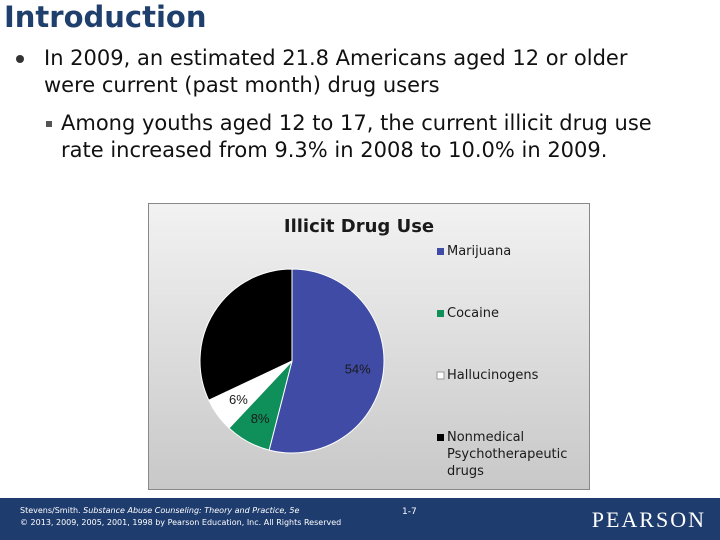 Image resolution: width=720 pixels, height=540 pixels. Describe the element at coordinates (485, 437) in the screenshot. I see `legend-label-nonmedical-psychotherapeutic-drugs: Nonmedical` at that location.